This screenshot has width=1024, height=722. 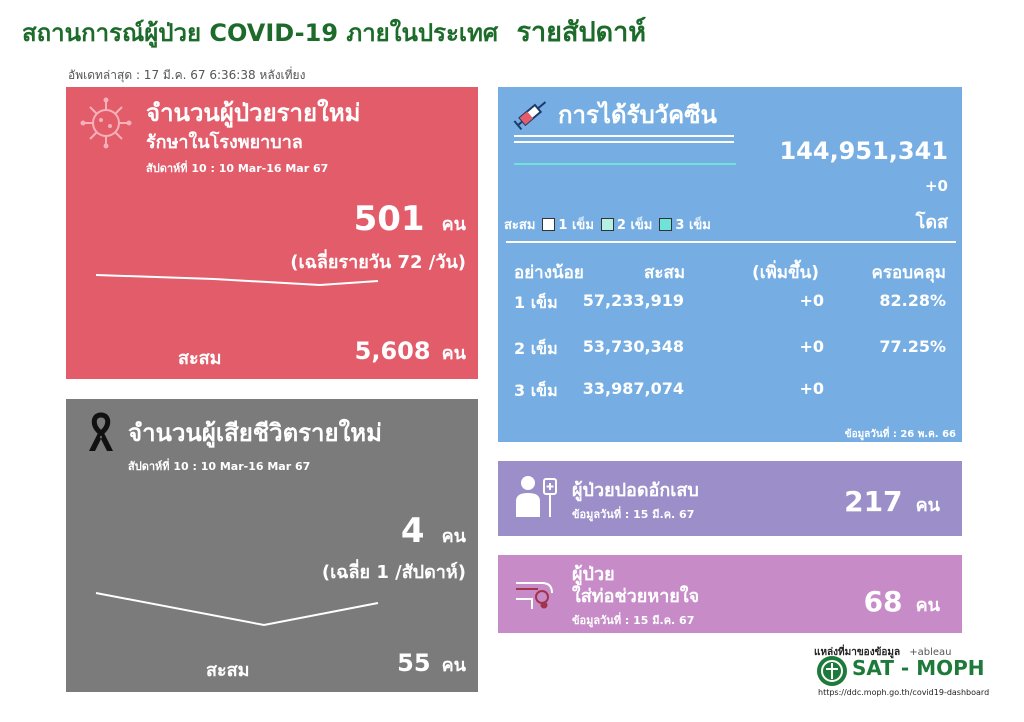 I want to click on dose3-legend: 3 เข็ม, so click(x=693, y=225).